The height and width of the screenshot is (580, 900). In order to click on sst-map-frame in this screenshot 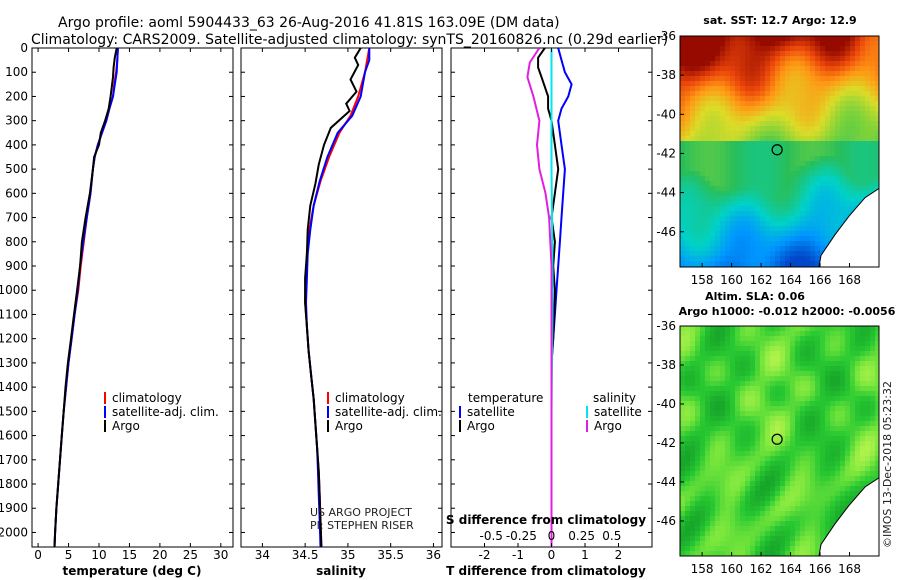, I will do `click(779, 151)`.